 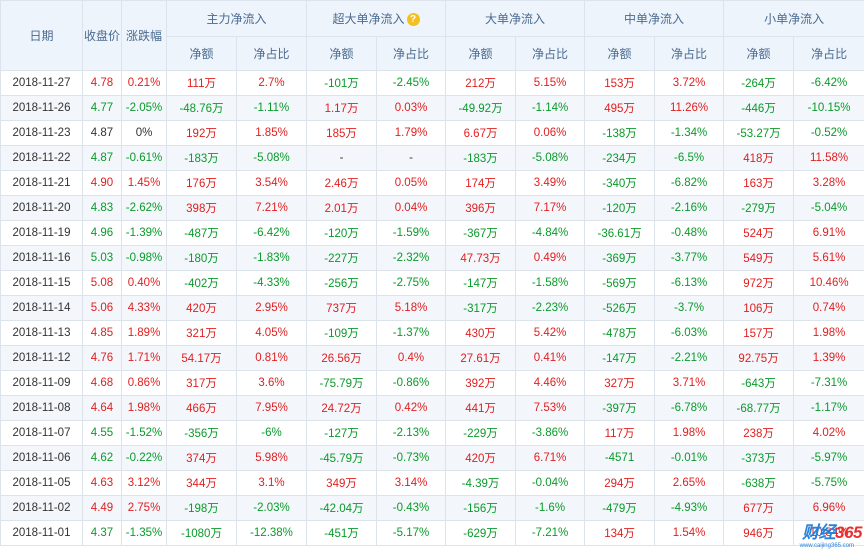 What do you see at coordinates (201, 533) in the screenshot?
I see `cell-main-amount: -1080万` at bounding box center [201, 533].